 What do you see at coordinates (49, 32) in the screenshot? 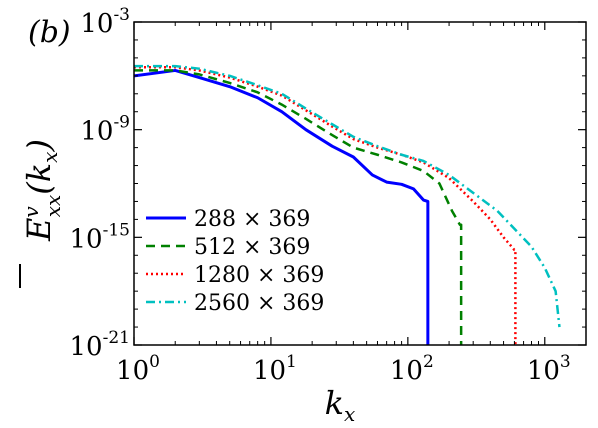
I see `panel-label: (b)` at bounding box center [49, 32].